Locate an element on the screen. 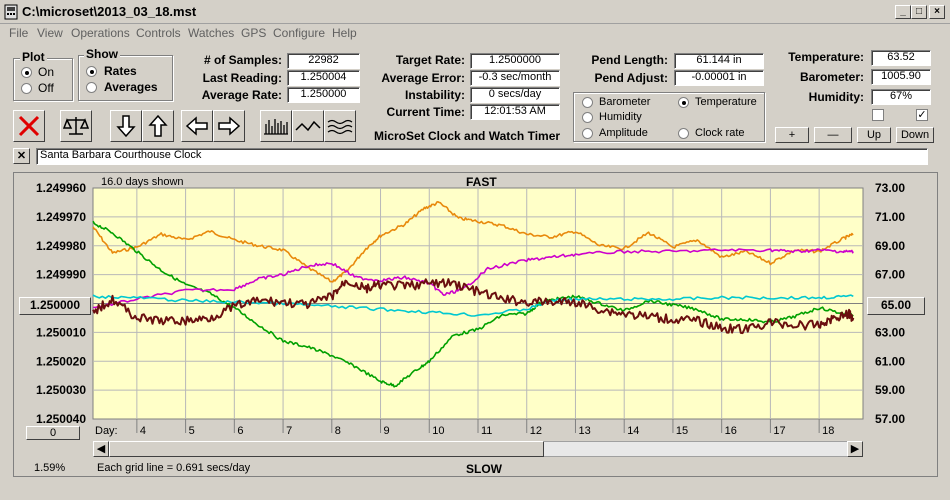 The width and height of the screenshot is (950, 500). clockrate-option: Clock rate is located at coordinates (720, 133).